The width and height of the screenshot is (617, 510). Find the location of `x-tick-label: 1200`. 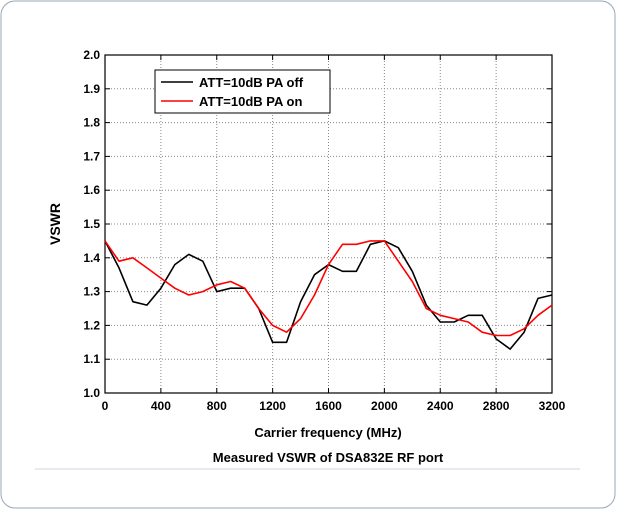

x-tick-label: 1200 is located at coordinates (272, 406).